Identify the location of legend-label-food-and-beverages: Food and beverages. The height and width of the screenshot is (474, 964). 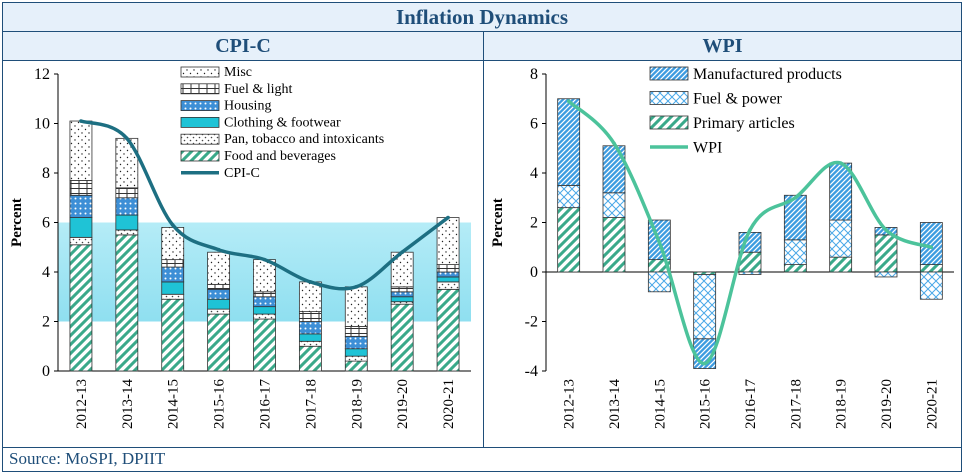
(280, 156).